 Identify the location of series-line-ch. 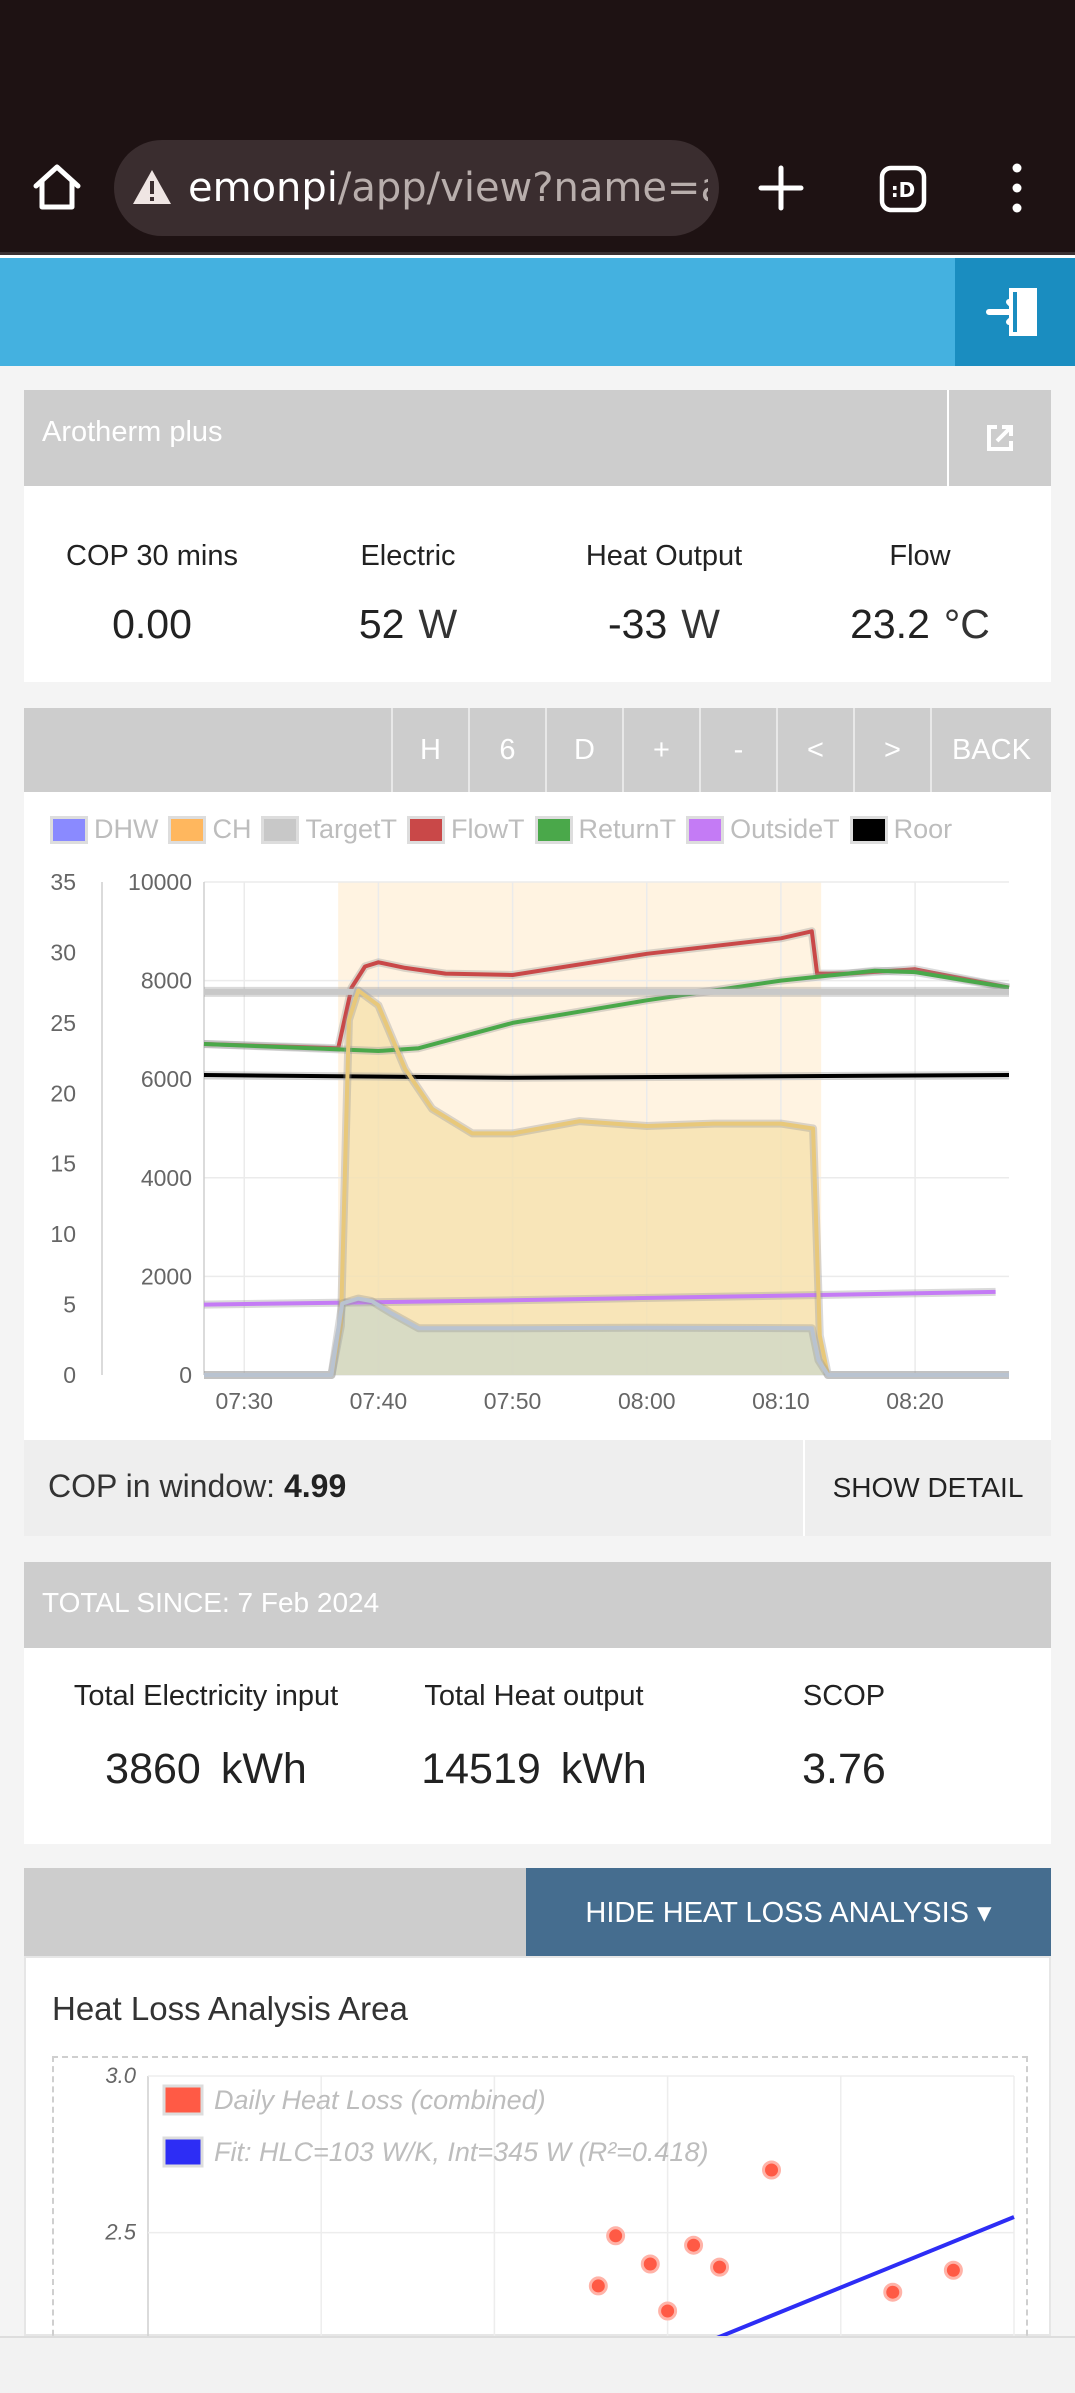
(606, 1182).